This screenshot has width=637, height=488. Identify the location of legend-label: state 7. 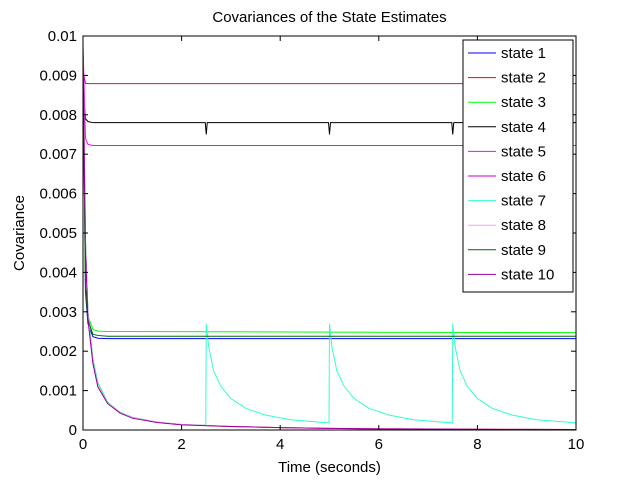
(523, 201).